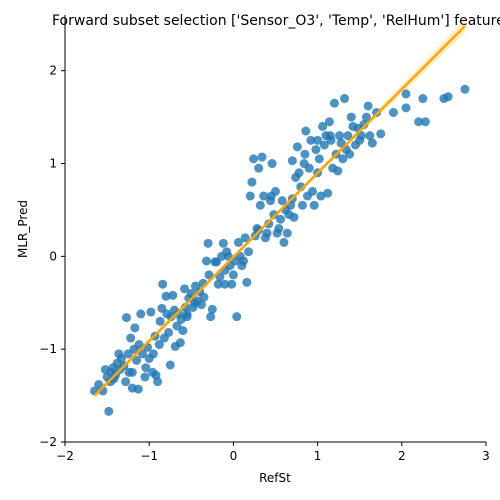 This screenshot has height=500, width=500. What do you see at coordinates (402, 456) in the screenshot?
I see `x-tick-label: 2` at bounding box center [402, 456].